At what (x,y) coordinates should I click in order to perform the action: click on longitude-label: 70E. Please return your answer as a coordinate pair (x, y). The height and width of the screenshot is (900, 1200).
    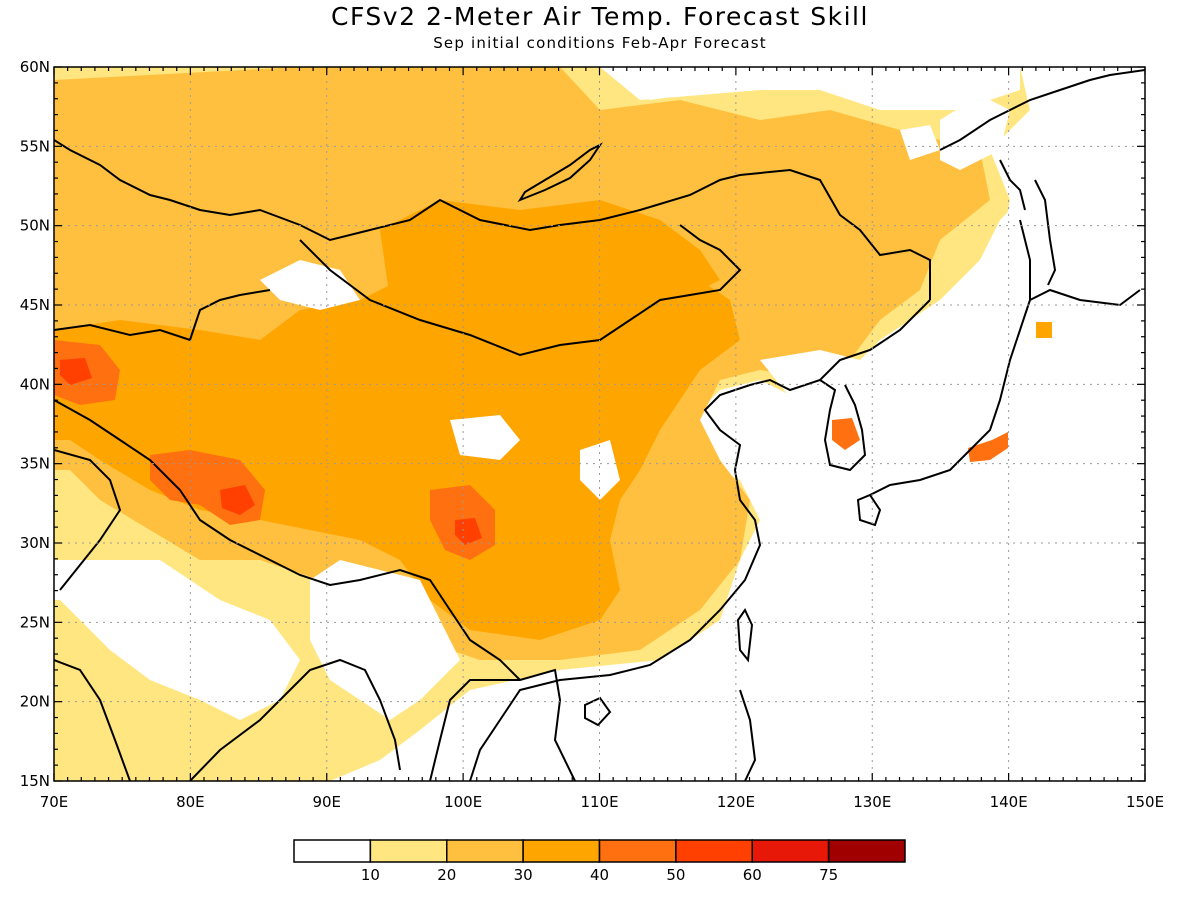
    Looking at the image, I should click on (54, 802).